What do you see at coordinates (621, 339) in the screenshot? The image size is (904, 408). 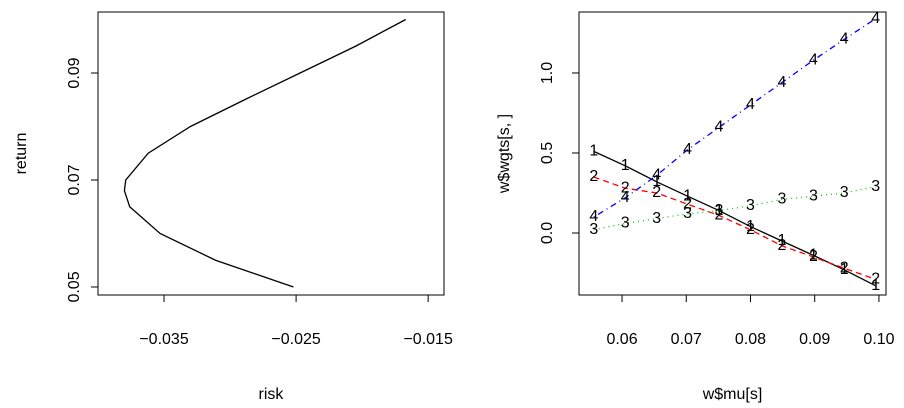 I see `x-tick-label: 0.06` at bounding box center [621, 339].